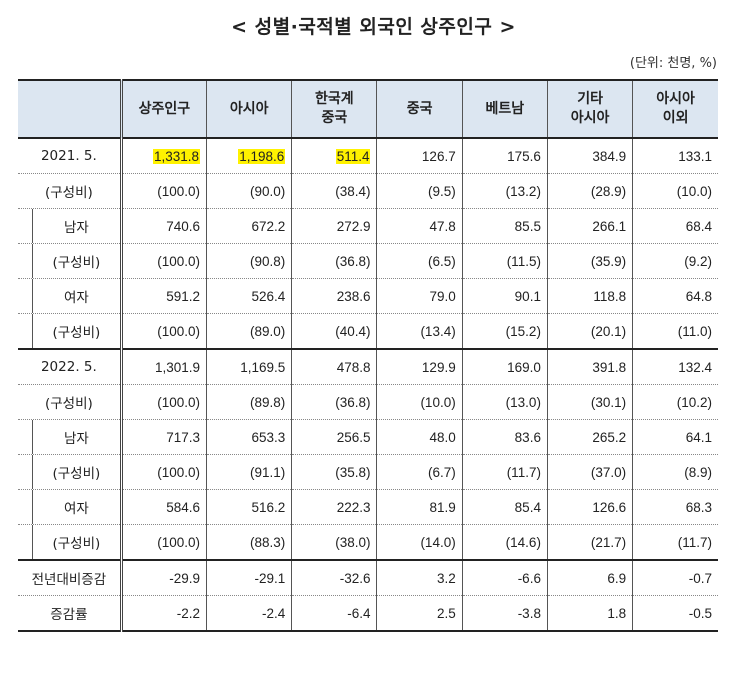  Describe the element at coordinates (334, 109) in the screenshot. I see `header-korean-chinese: 한국계 중국` at that location.